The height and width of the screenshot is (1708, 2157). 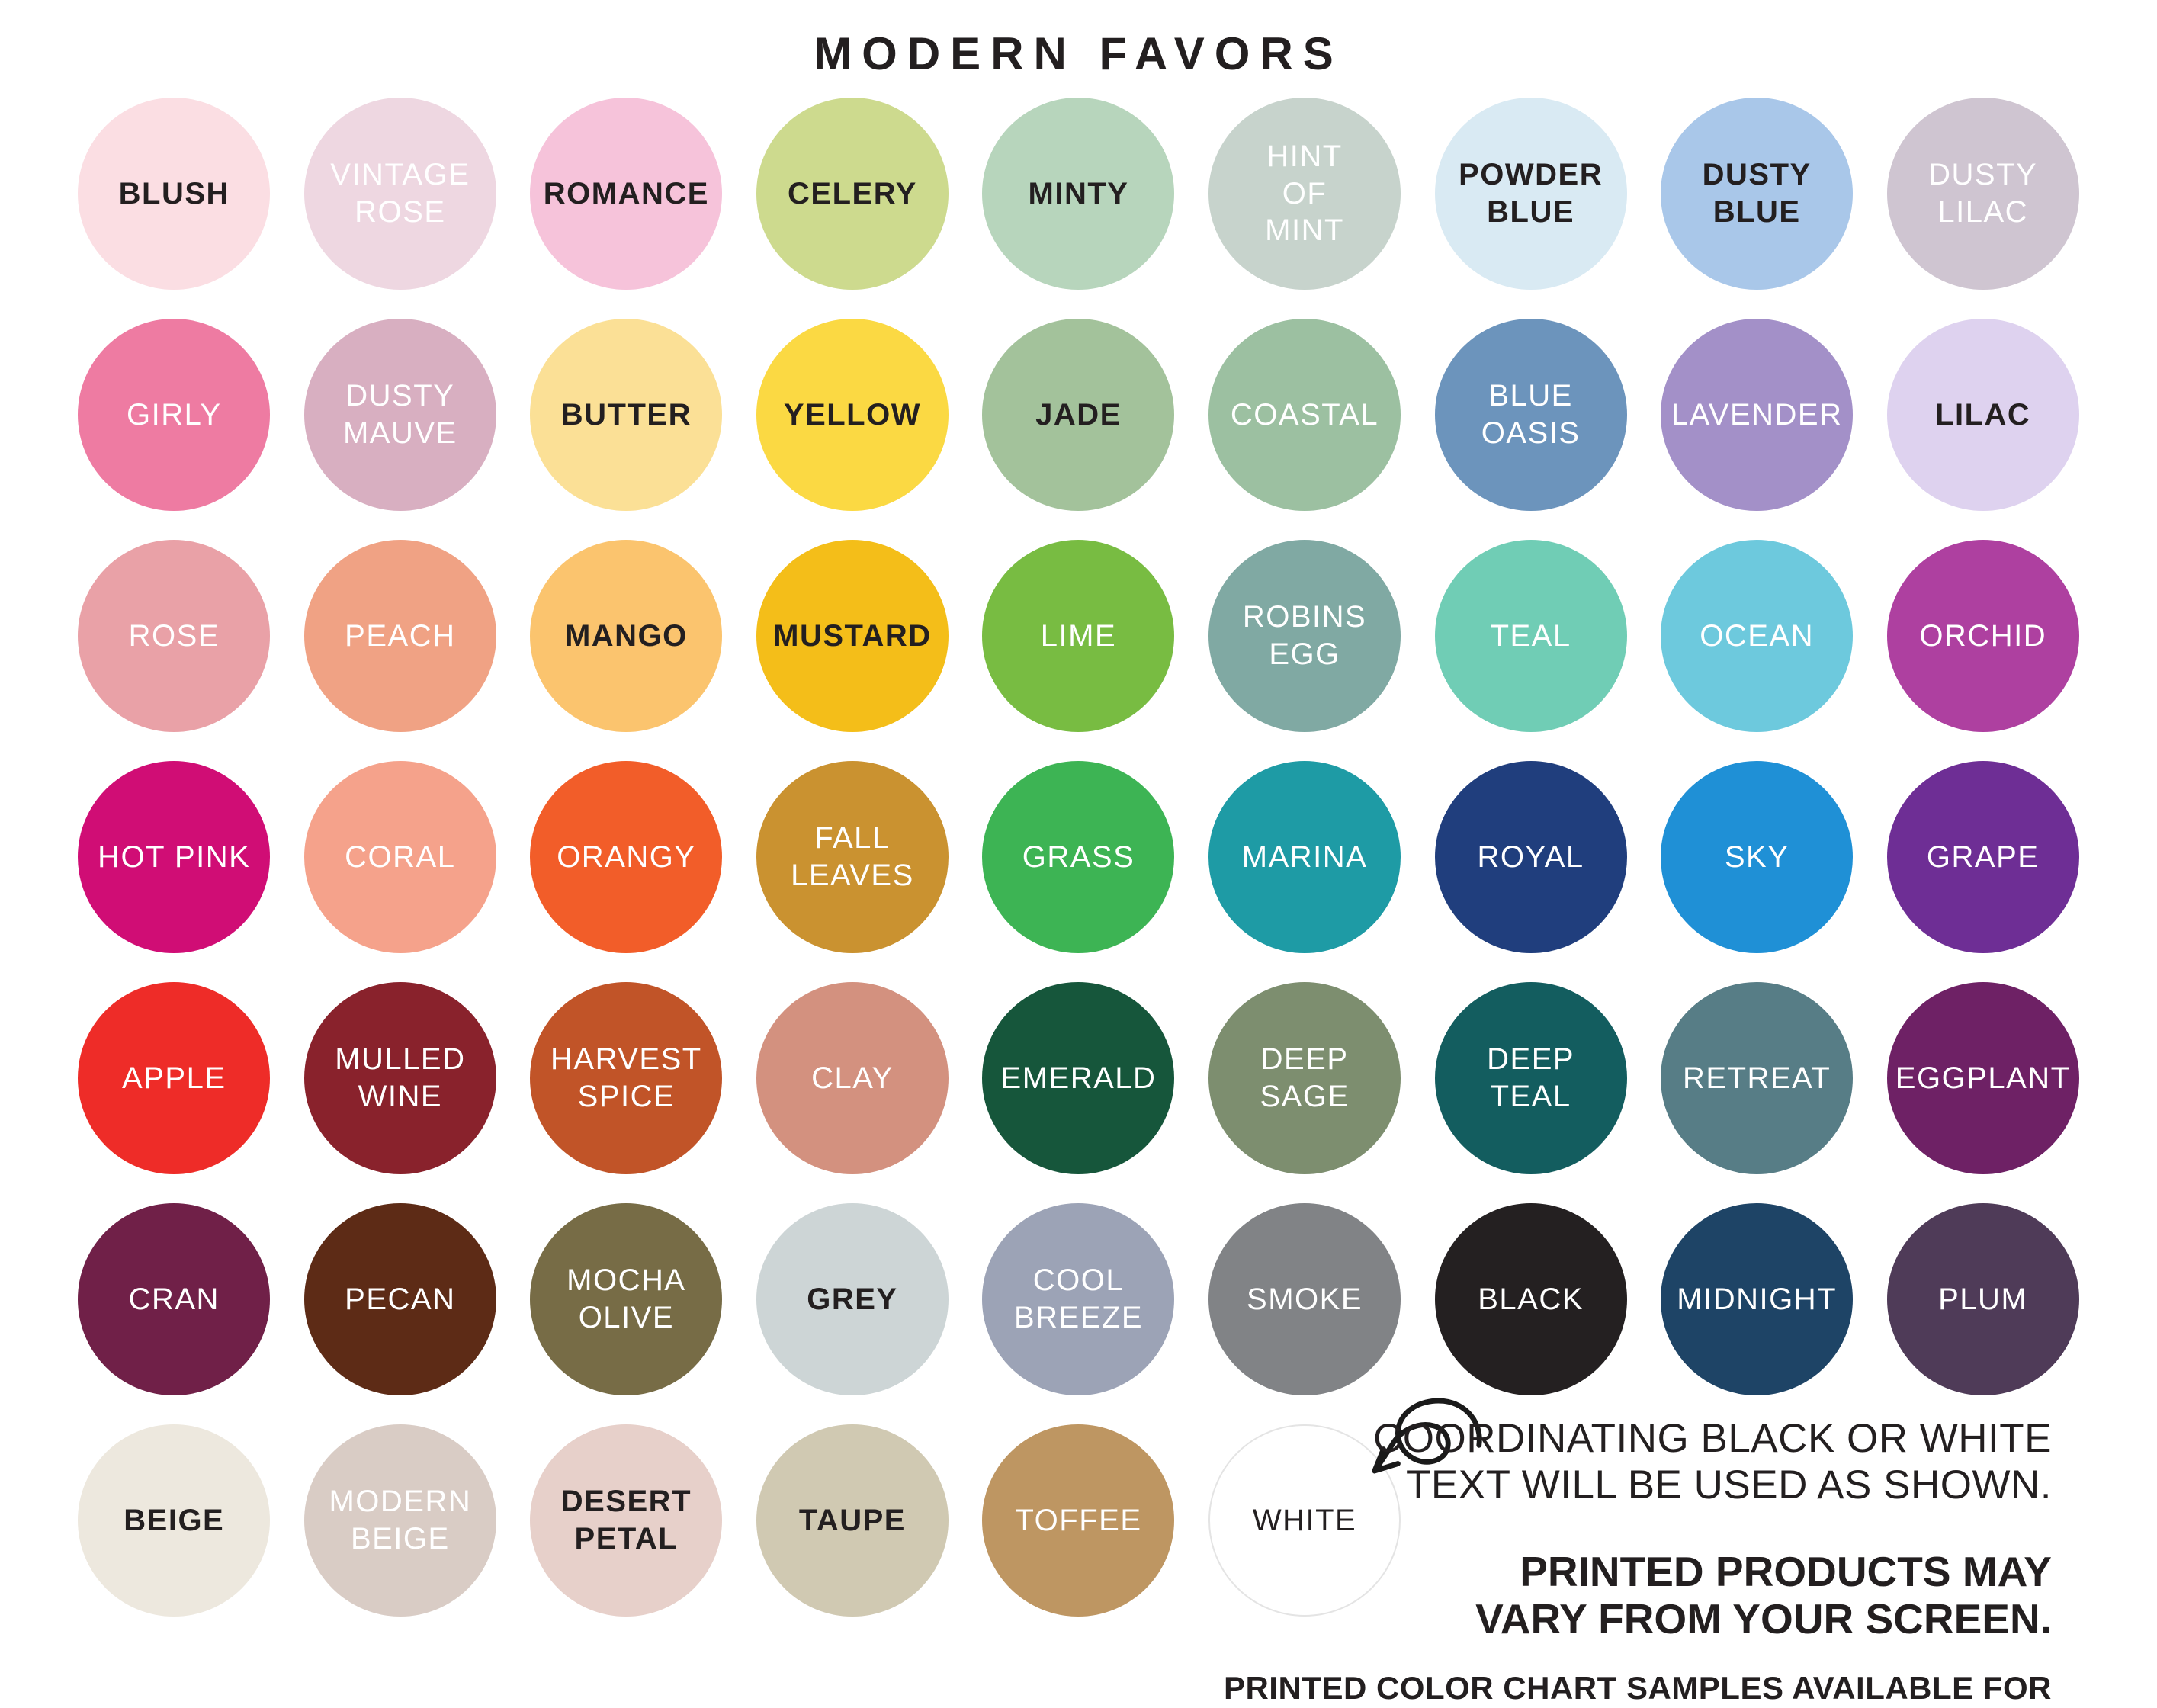 I want to click on swatch-label: BLACK, so click(x=1531, y=1299).